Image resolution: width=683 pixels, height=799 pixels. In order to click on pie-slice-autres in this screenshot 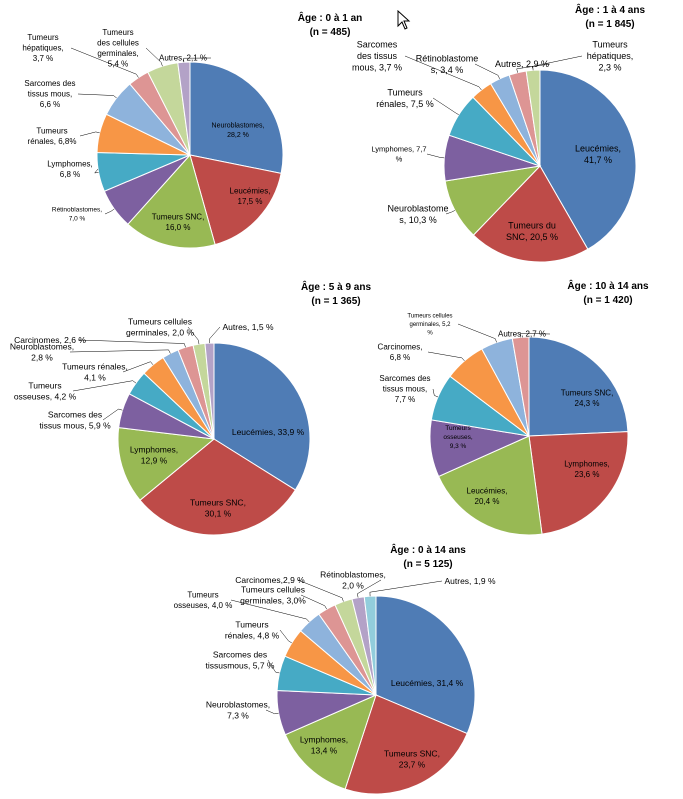, I will do `click(209, 391)`.